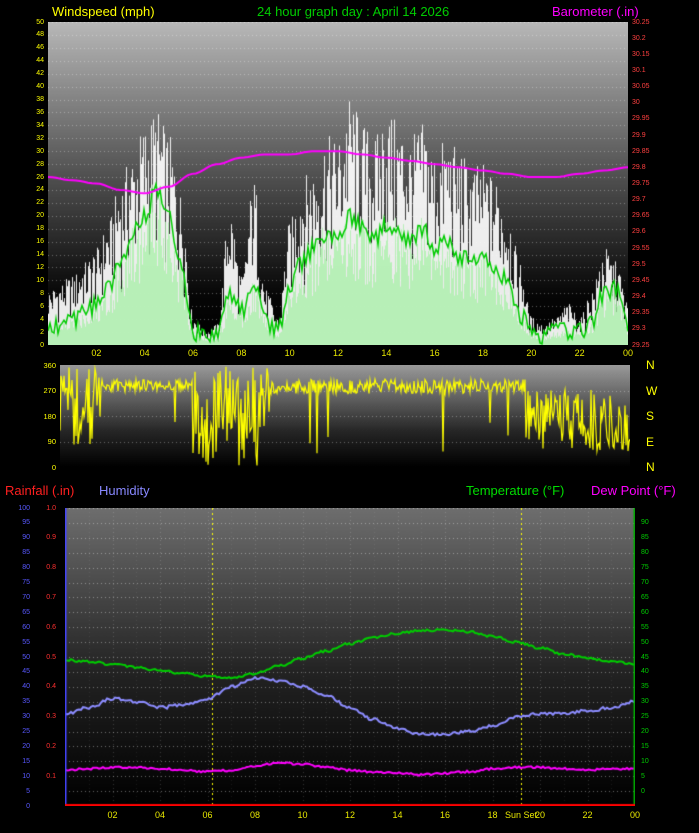 The image size is (699, 833). I want to click on barometer-axis-tick: 29.85, so click(641, 151).